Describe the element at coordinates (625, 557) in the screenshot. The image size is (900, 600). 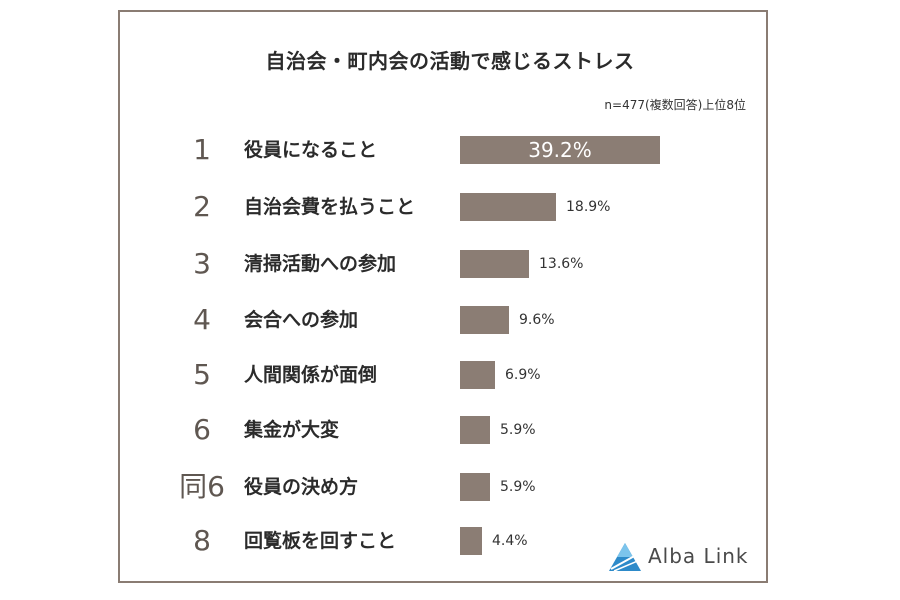
I see `alba-link-triangle-icon` at that location.